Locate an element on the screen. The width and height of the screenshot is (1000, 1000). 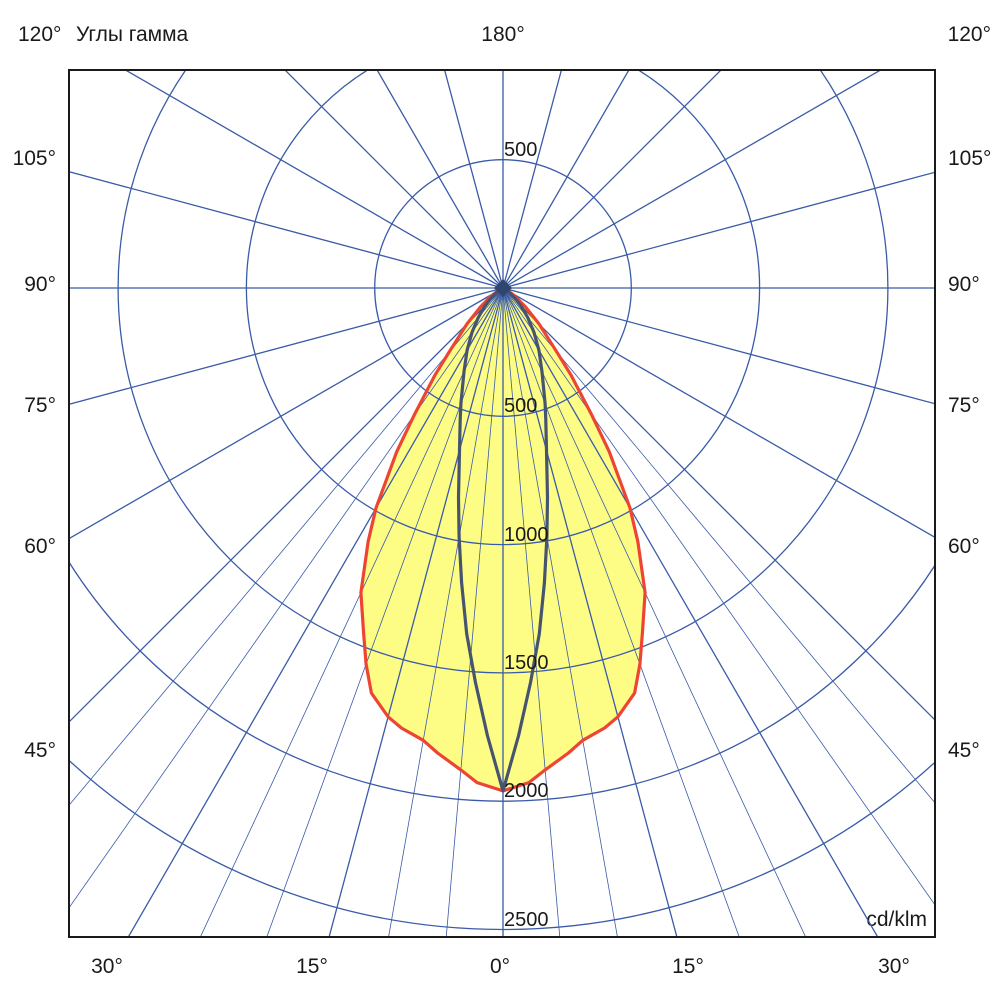
gamma-axis-label-right: 45° is located at coordinates (964, 750).